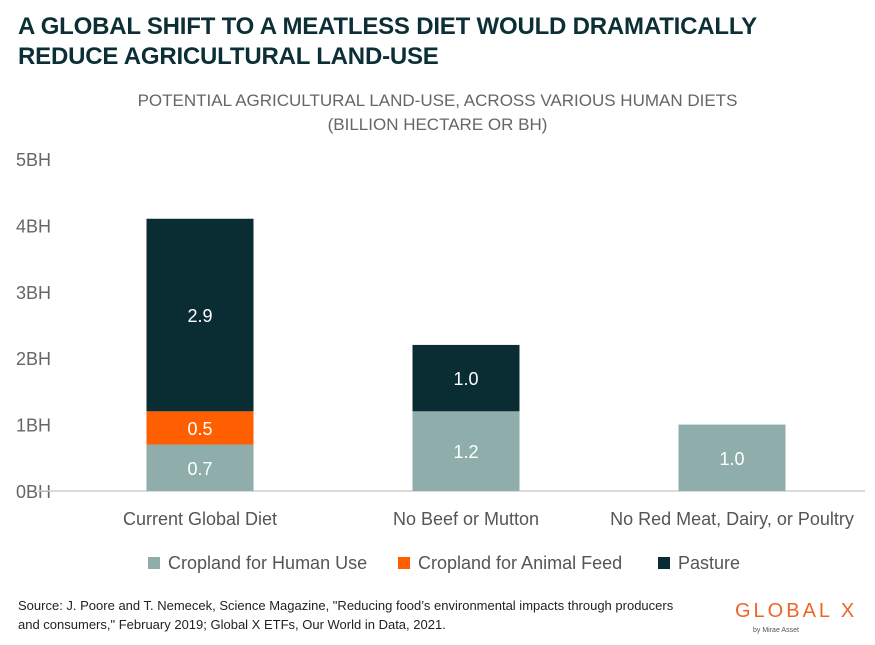 Image resolution: width=875 pixels, height=645 pixels. Describe the element at coordinates (267, 563) in the screenshot. I see `legend-label: Cropland for Human Use` at that location.